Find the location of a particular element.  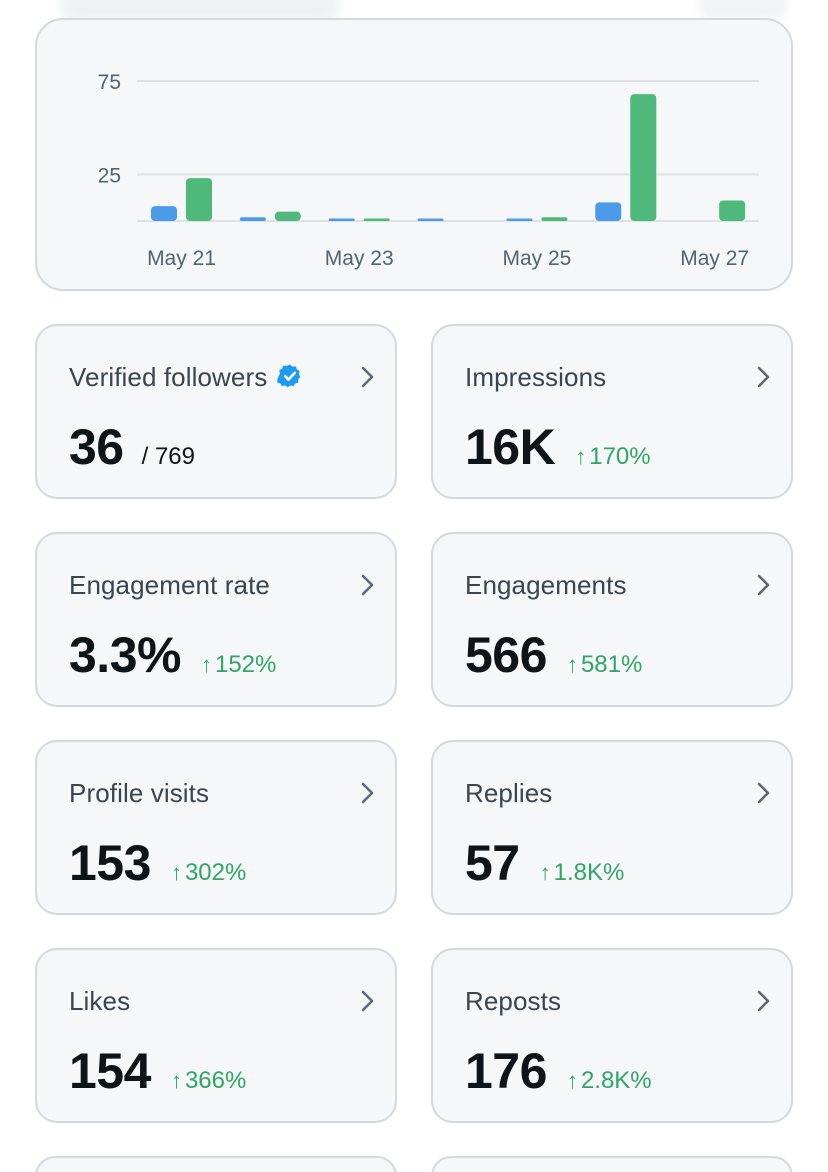

x-tick-label: May 21 is located at coordinates (181, 258).